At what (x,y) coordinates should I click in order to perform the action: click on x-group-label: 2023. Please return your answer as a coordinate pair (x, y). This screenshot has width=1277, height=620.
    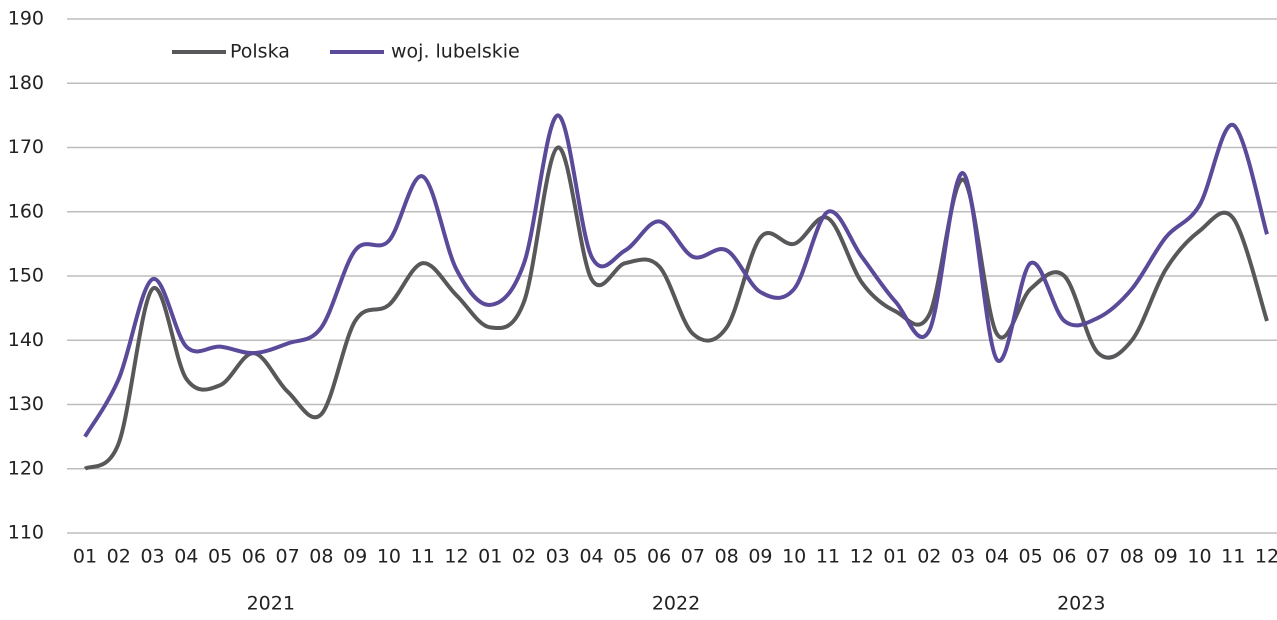
    Looking at the image, I should click on (1081, 604).